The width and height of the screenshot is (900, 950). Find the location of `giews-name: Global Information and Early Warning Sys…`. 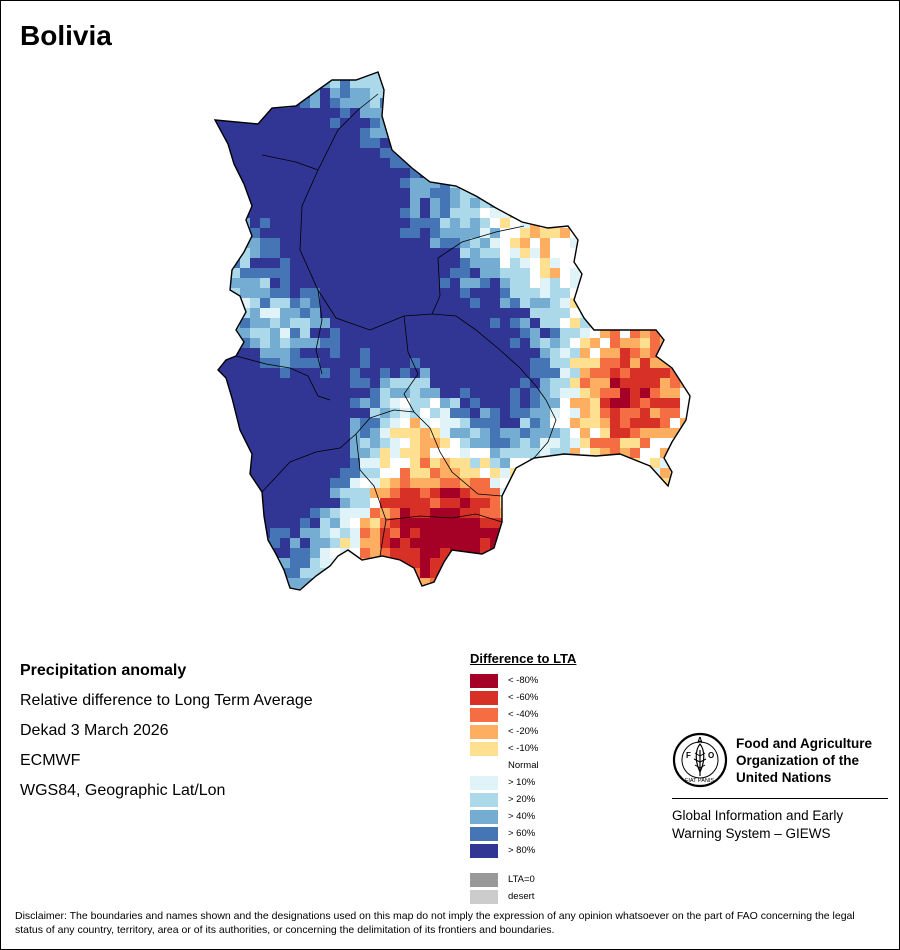

giews-name: Global Information and Early Warning Sys… is located at coordinates (758, 824).